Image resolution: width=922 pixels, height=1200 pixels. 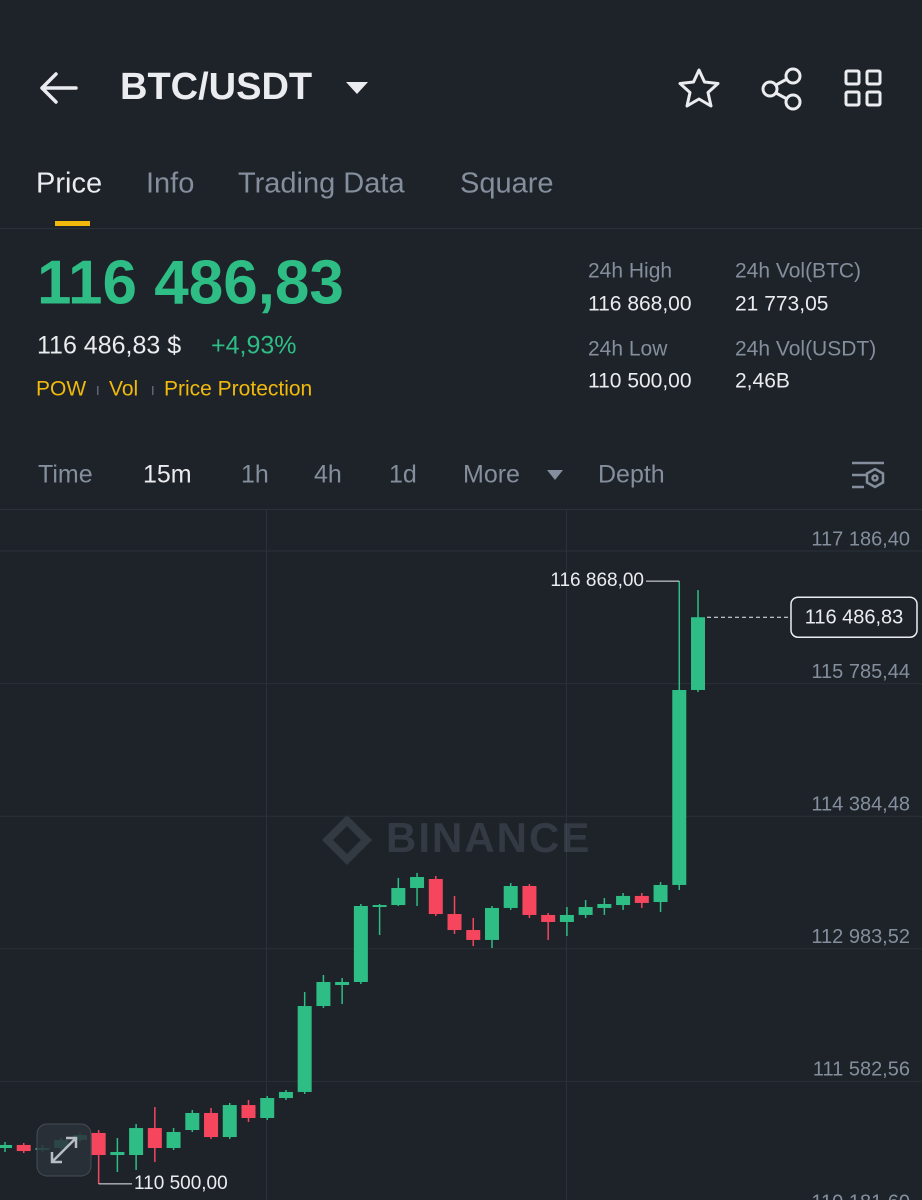 What do you see at coordinates (628, 349) in the screenshot?
I see `stat-label: 24h Low` at bounding box center [628, 349].